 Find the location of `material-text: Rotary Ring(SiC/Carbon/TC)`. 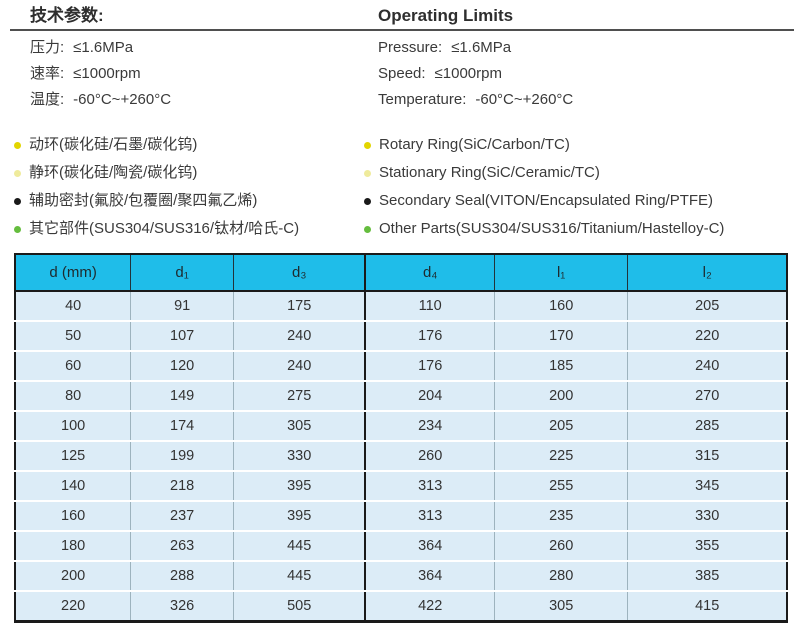

material-text: Rotary Ring(SiC/Carbon/TC) is located at coordinates (474, 144).